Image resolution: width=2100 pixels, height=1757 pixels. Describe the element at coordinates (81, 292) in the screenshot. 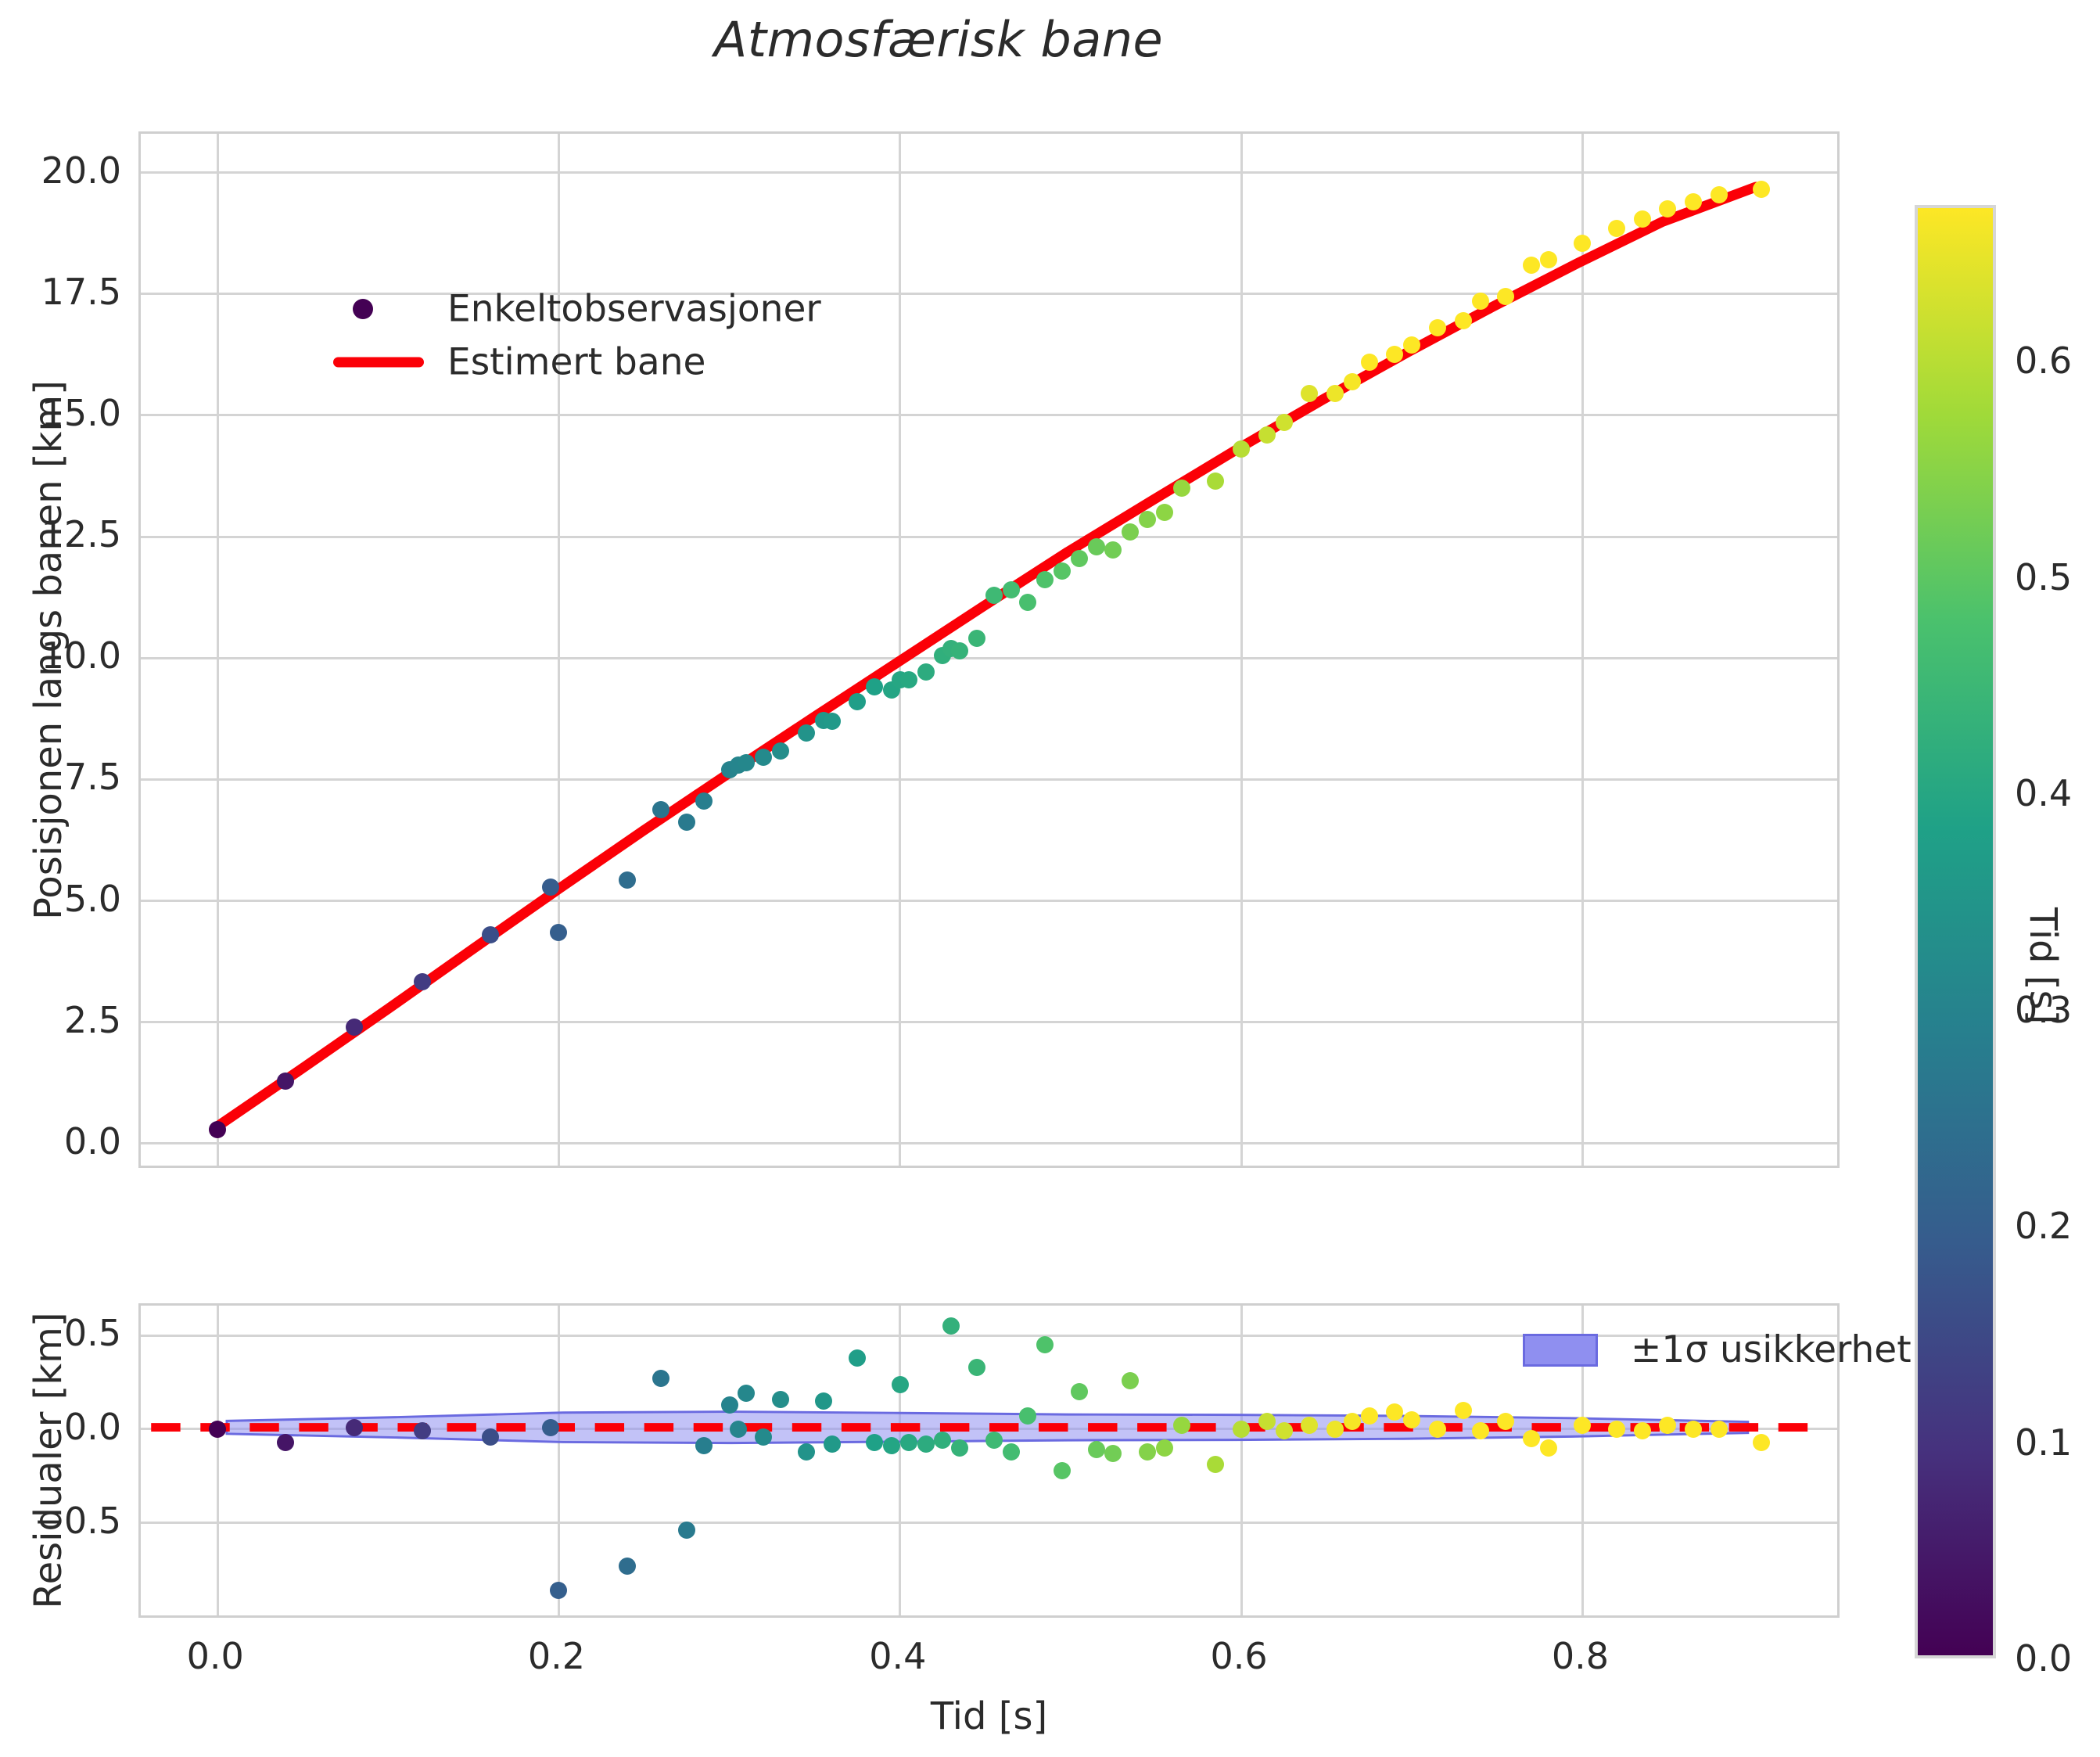

I see `y-tick-label: 17.5` at that location.